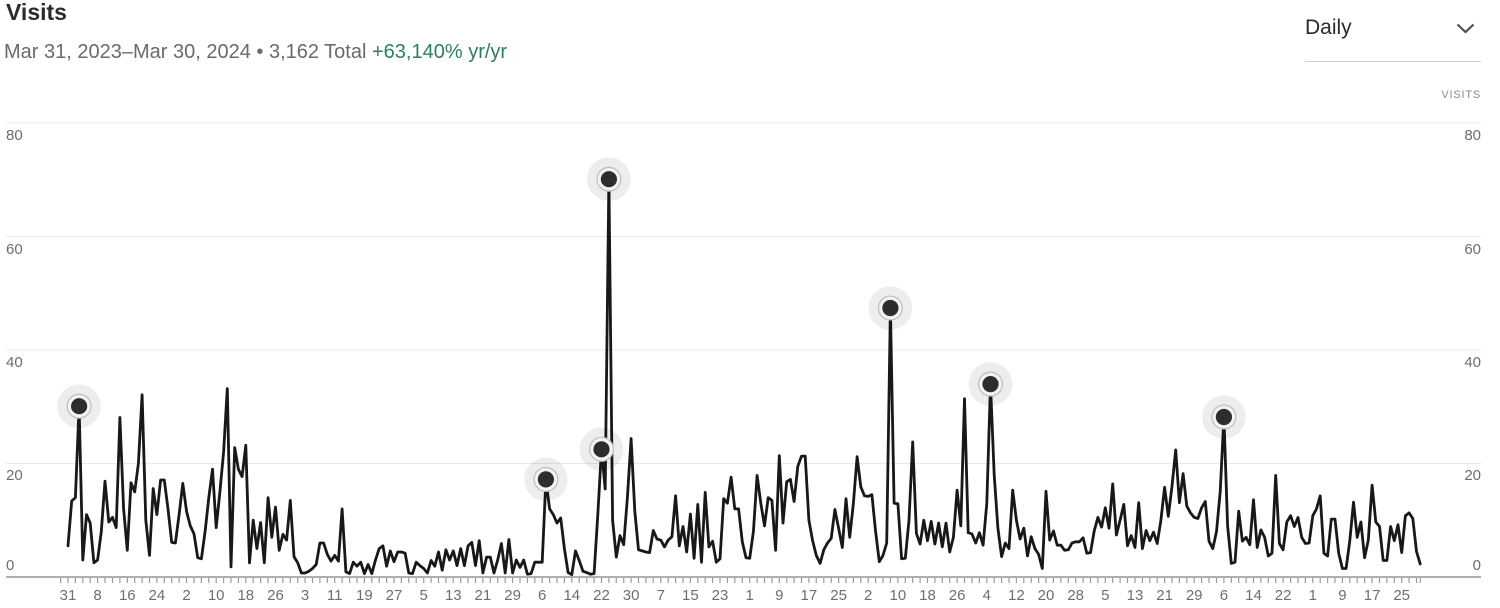  Describe the element at coordinates (68, 595) in the screenshot. I see `svg-text: 31` at that location.